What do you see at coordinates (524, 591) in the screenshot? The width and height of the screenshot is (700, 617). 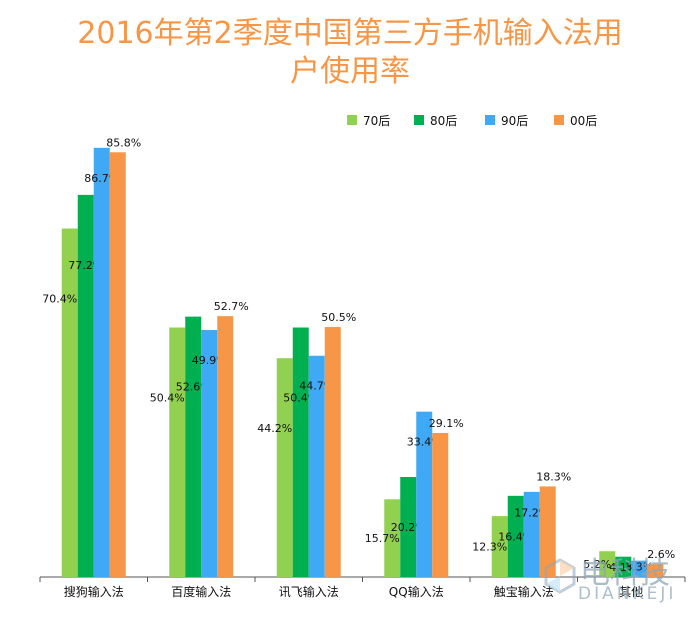 I see `x-tick-label: 触宝输入法` at bounding box center [524, 591].